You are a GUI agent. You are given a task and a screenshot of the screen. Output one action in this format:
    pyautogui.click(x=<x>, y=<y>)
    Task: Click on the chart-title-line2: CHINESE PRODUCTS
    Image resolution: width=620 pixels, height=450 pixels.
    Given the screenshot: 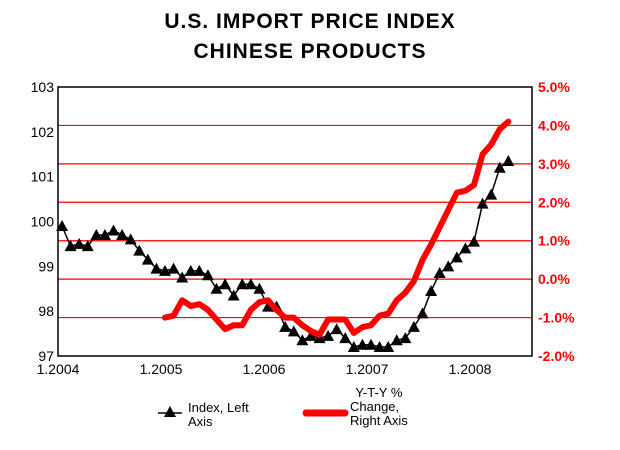 What is the action you would take?
    pyautogui.click(x=310, y=51)
    